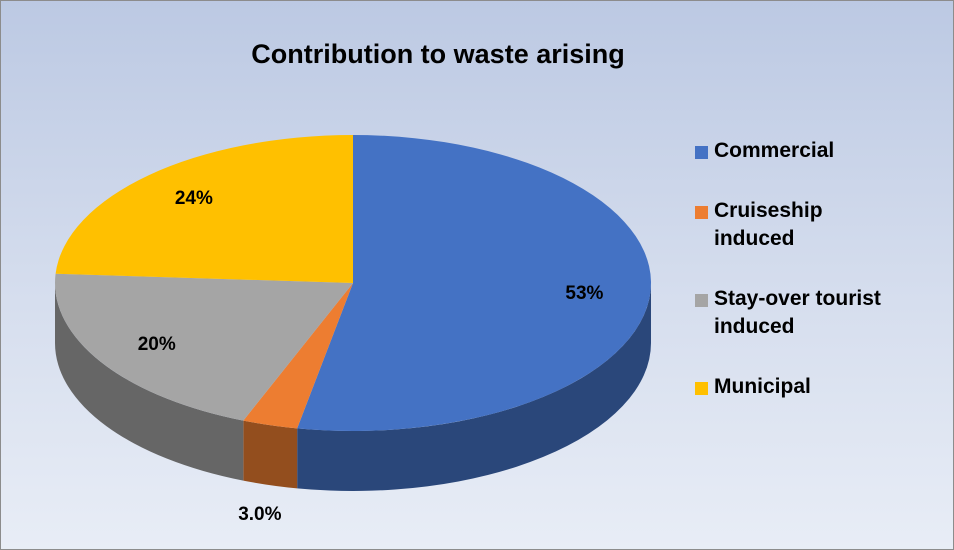 Image resolution: width=954 pixels, height=550 pixels. Describe the element at coordinates (762, 386) in the screenshot. I see `legend-label: Municipal` at that location.